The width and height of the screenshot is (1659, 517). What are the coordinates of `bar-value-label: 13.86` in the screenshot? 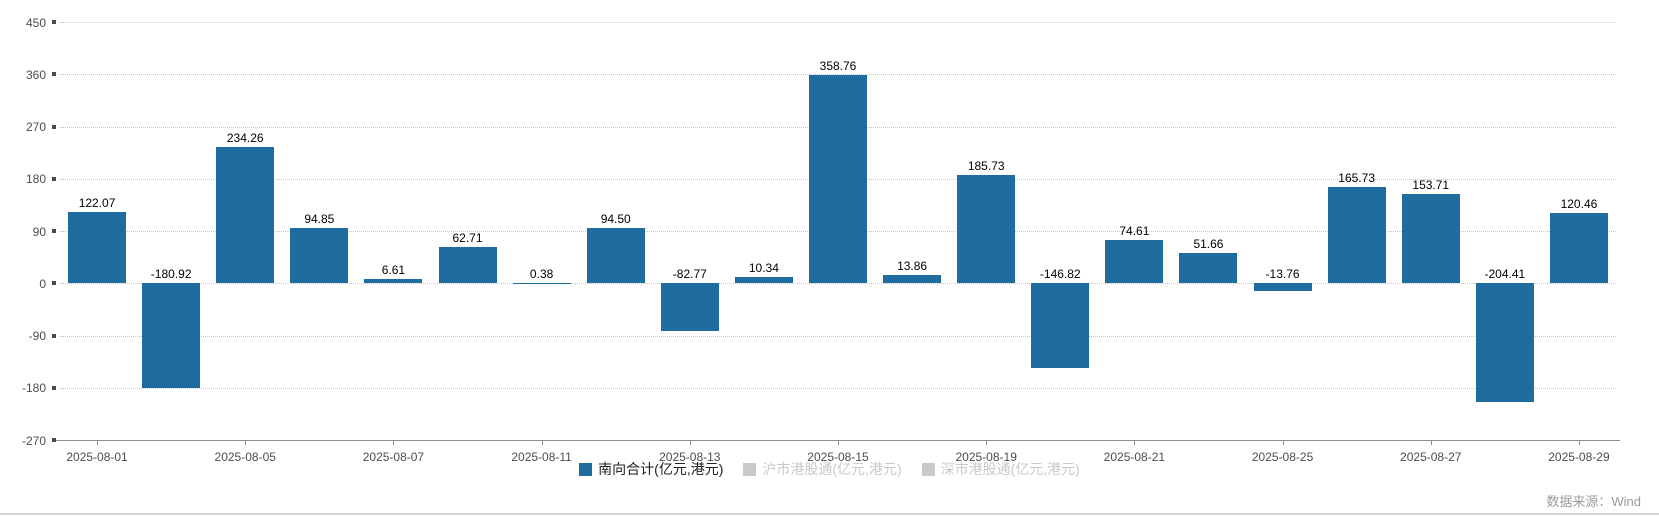 It's located at (912, 266).